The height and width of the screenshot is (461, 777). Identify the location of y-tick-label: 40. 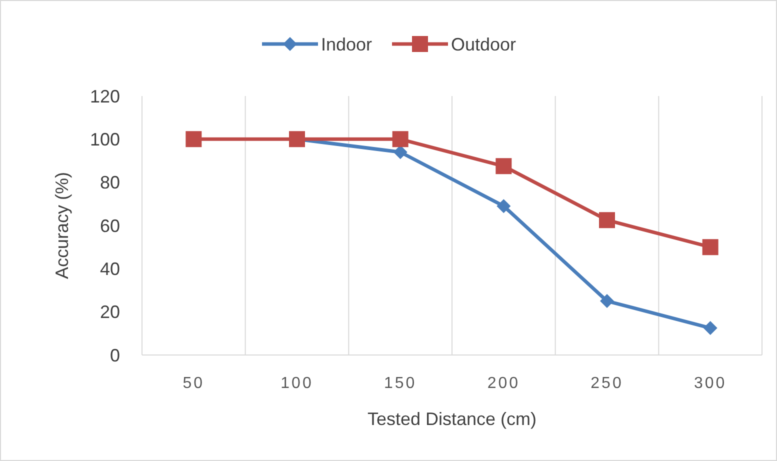
(110, 268).